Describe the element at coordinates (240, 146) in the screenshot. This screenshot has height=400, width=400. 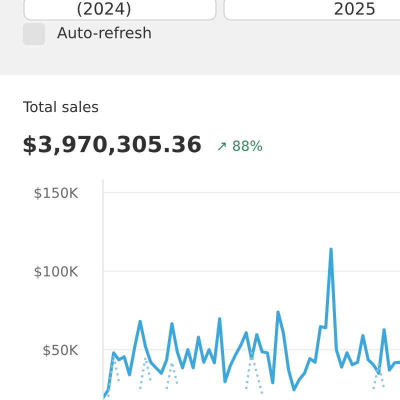
I see `text: ↗ 88%` at that location.